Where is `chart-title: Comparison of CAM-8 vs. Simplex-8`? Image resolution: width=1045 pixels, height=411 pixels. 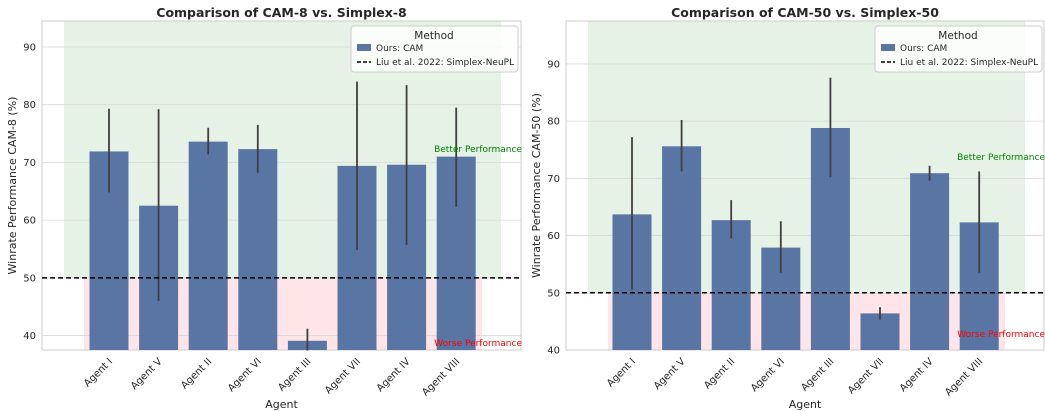
chart-title: Comparison of CAM-8 vs. Simplex-8 is located at coordinates (281, 12).